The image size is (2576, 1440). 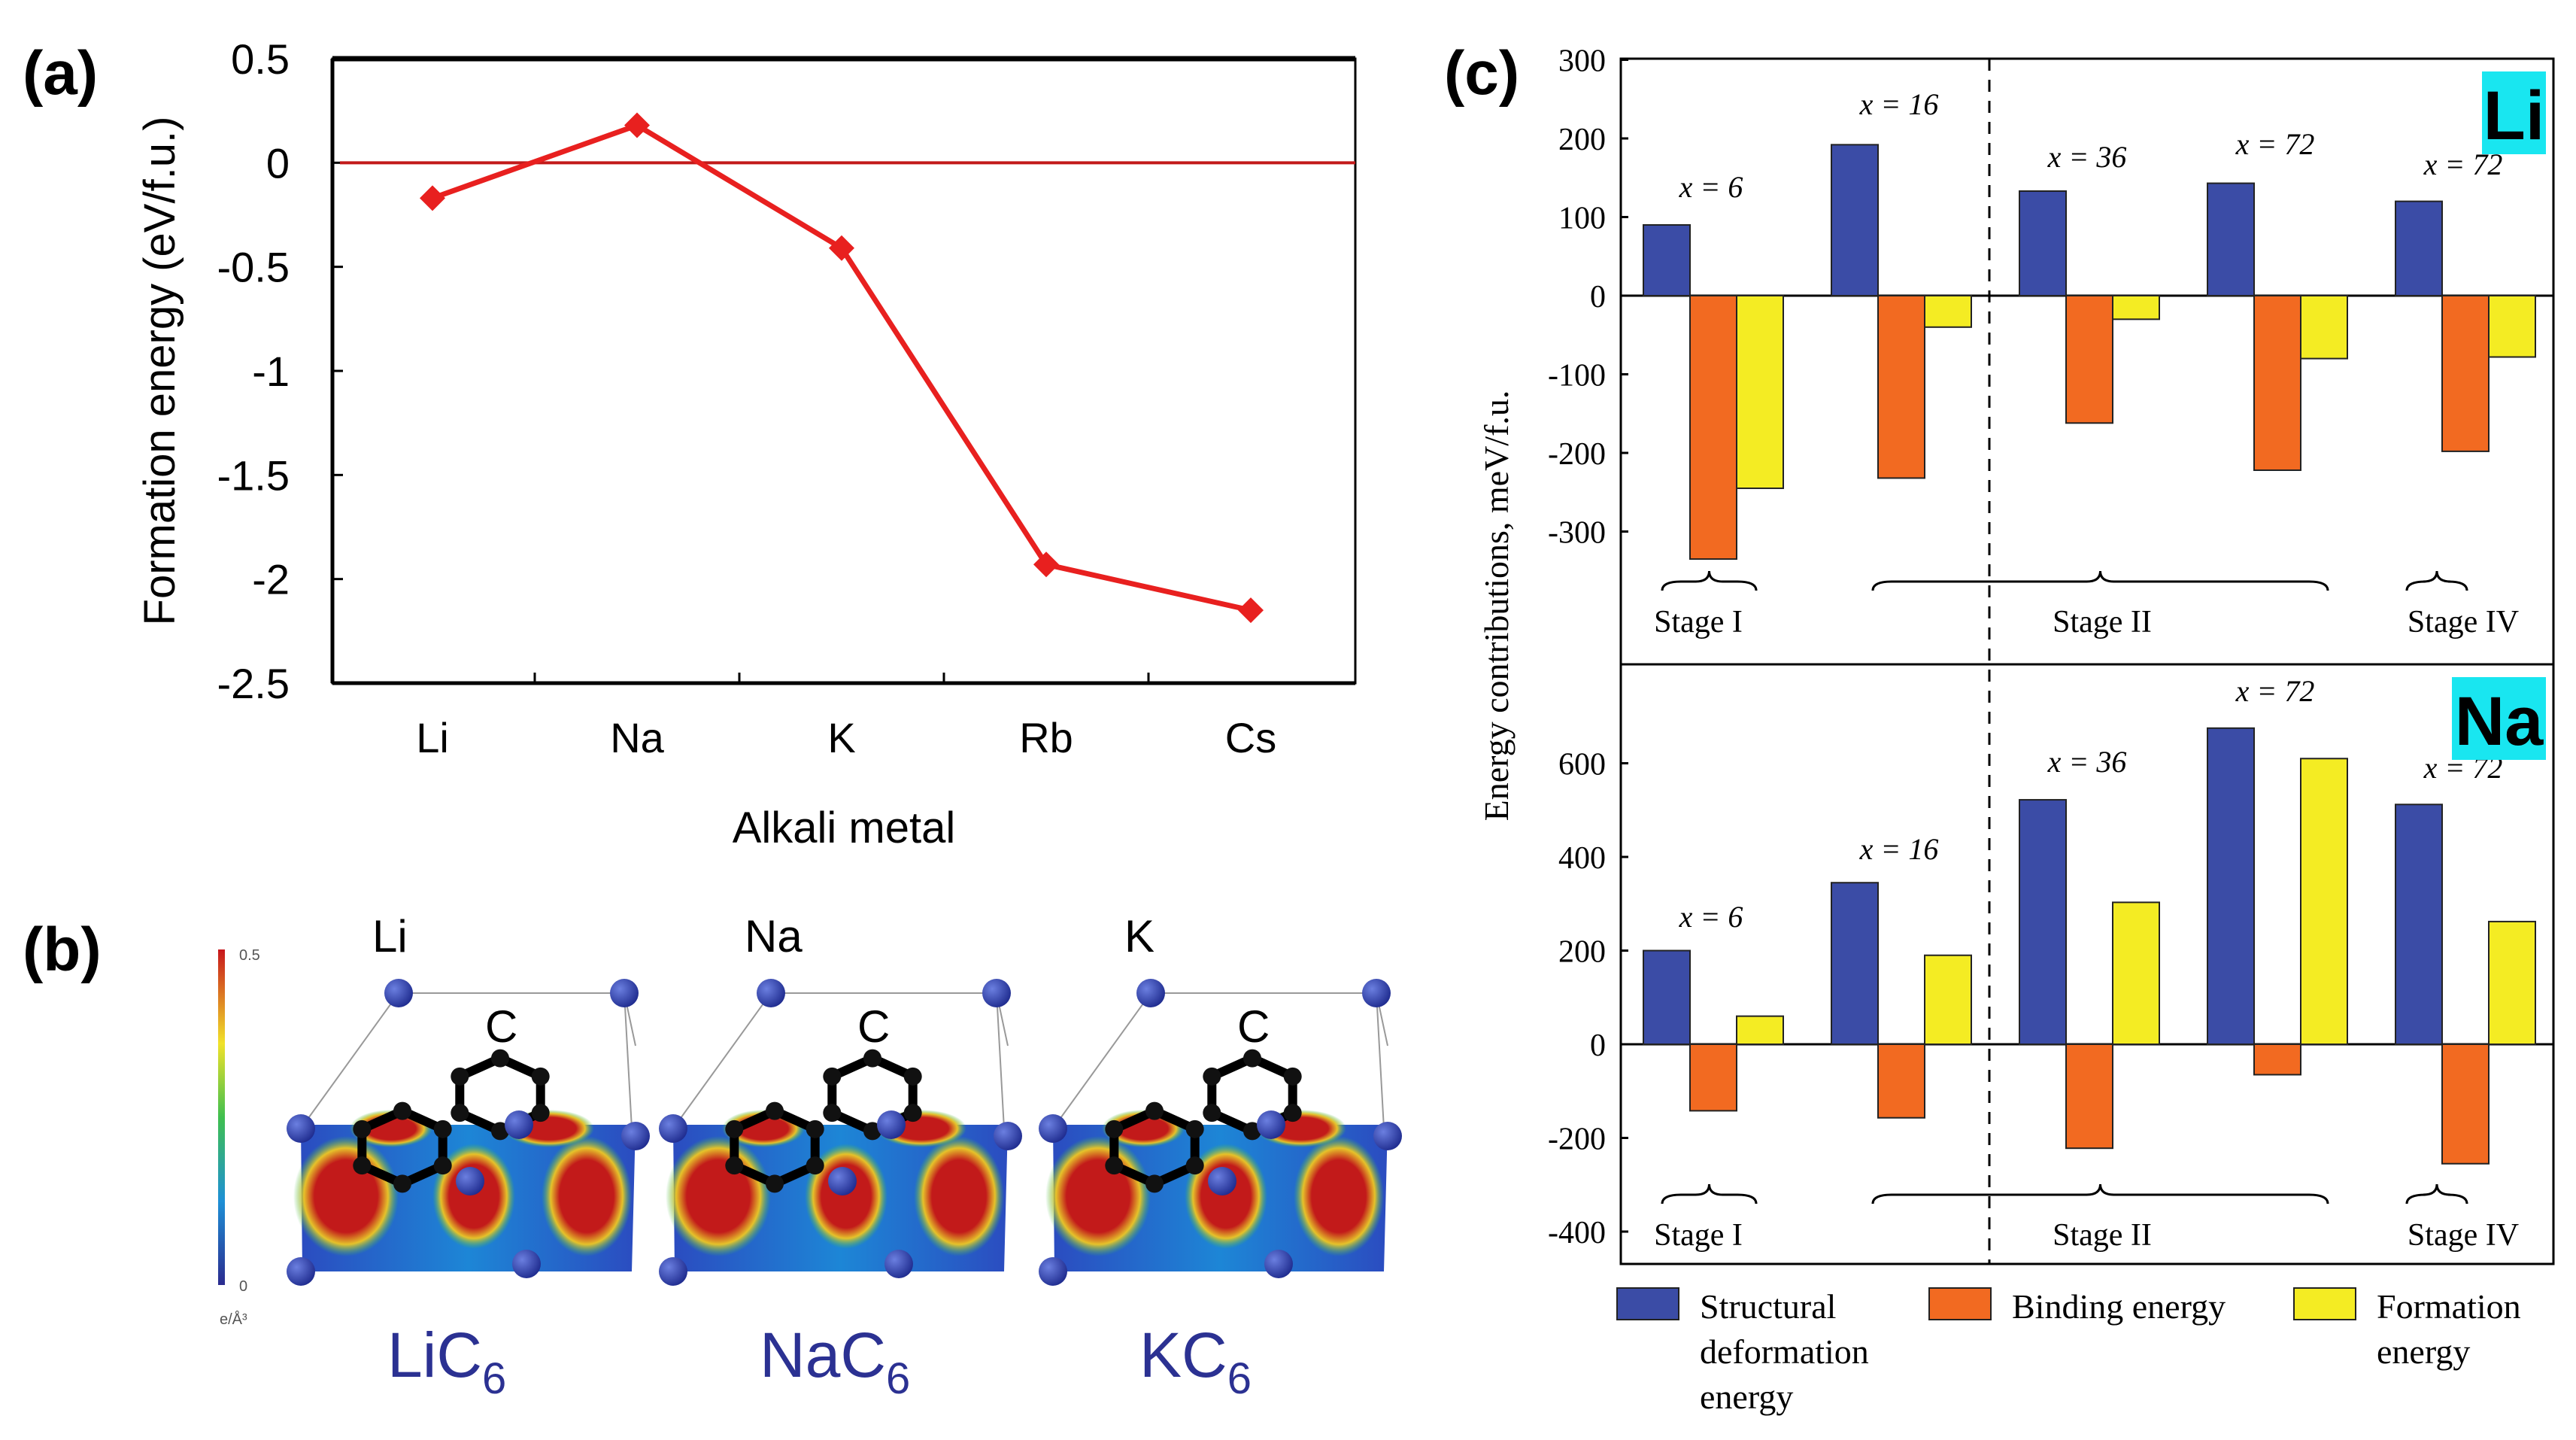 What do you see at coordinates (1711, 917) in the screenshot?
I see `composition-label: x = 6` at bounding box center [1711, 917].